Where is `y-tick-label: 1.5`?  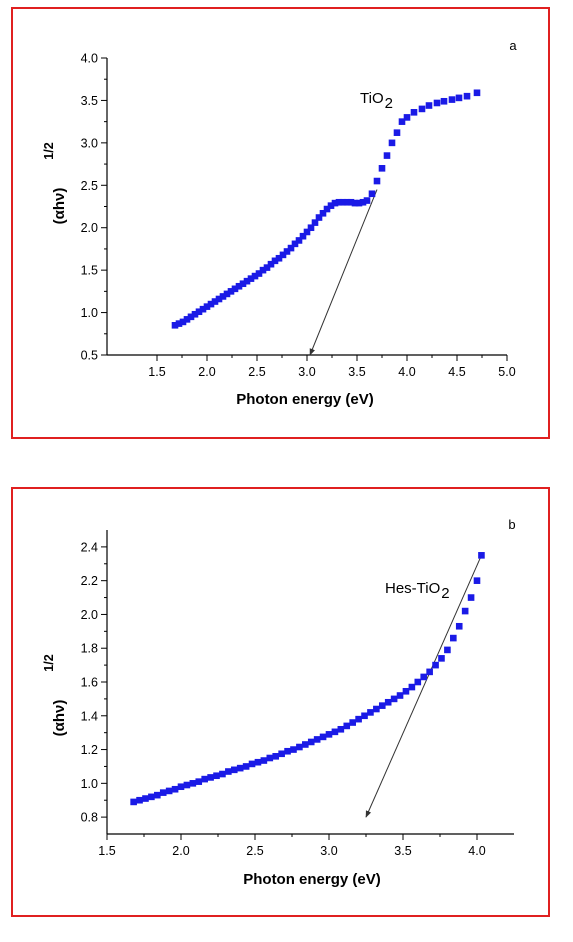
y-tick-label: 1.5 is located at coordinates (89, 271).